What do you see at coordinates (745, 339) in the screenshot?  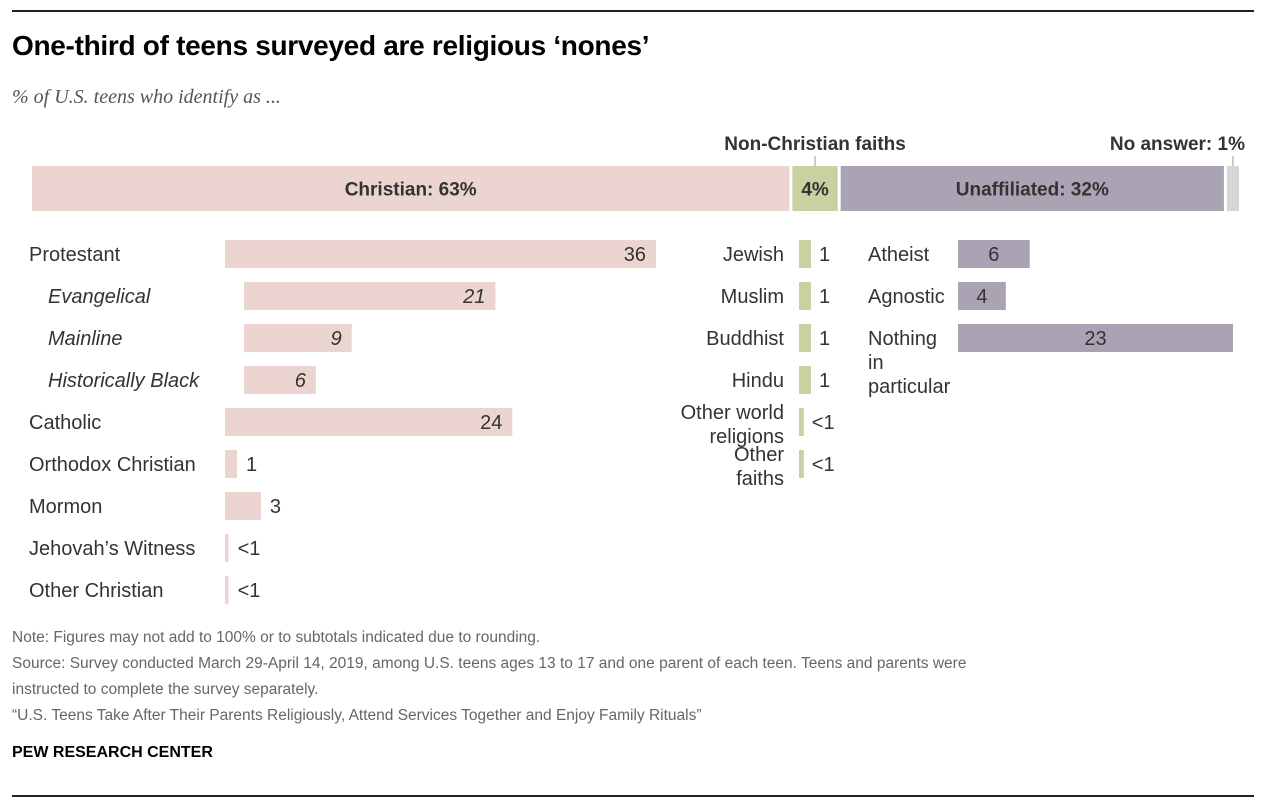 I see `non-christian-label-buddhist: Buddhist` at bounding box center [745, 339].